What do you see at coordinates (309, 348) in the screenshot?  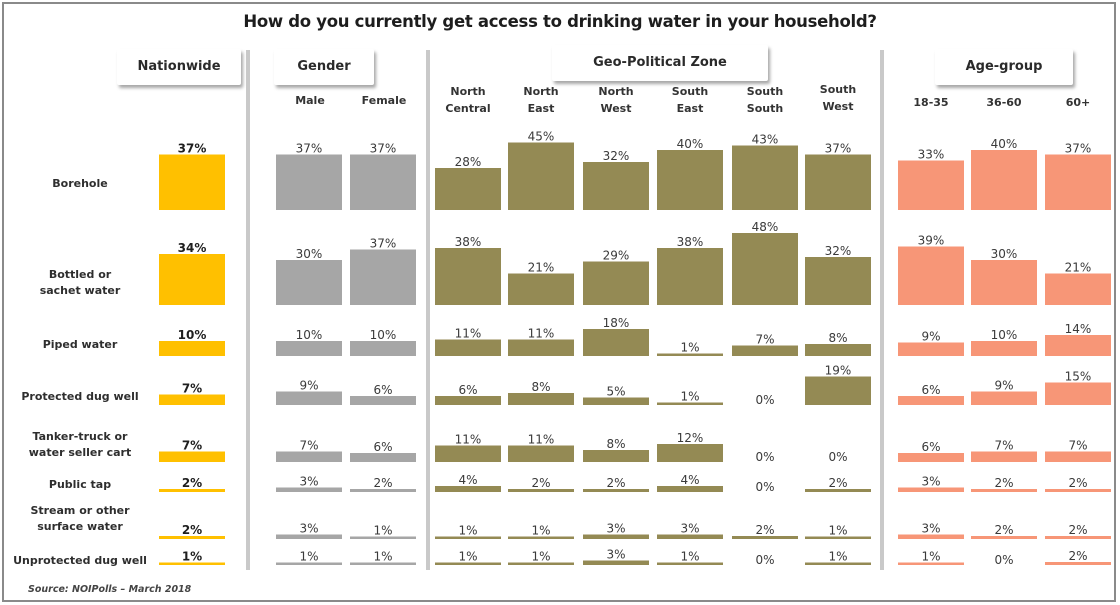 I see `bar-male-piped-water` at bounding box center [309, 348].